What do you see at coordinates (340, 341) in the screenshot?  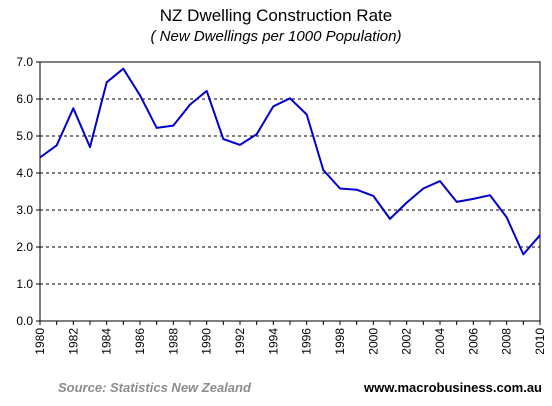 I see `x-tick-label: 1998` at bounding box center [340, 341].